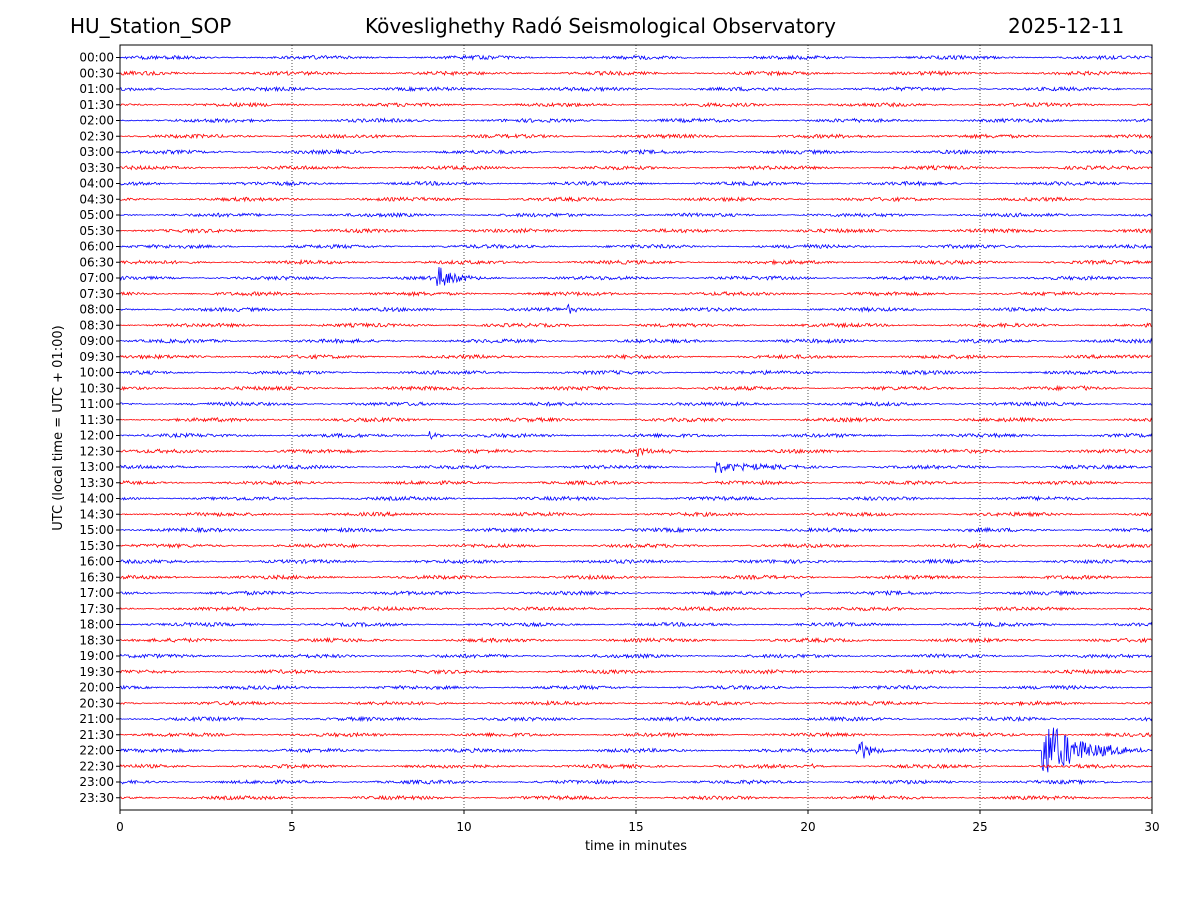 The width and height of the screenshot is (1200, 900). What do you see at coordinates (635, 827) in the screenshot?
I see `x-tick-label-15: 15` at bounding box center [635, 827].